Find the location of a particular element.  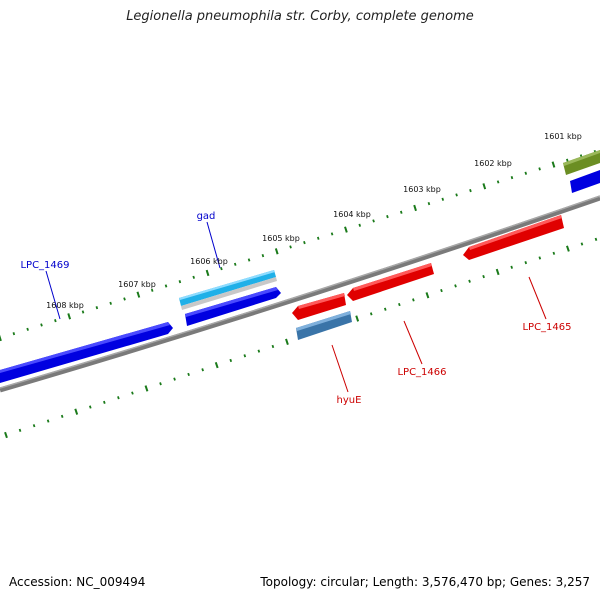

tick-label-1607: 1607 kbp is located at coordinates (137, 284).